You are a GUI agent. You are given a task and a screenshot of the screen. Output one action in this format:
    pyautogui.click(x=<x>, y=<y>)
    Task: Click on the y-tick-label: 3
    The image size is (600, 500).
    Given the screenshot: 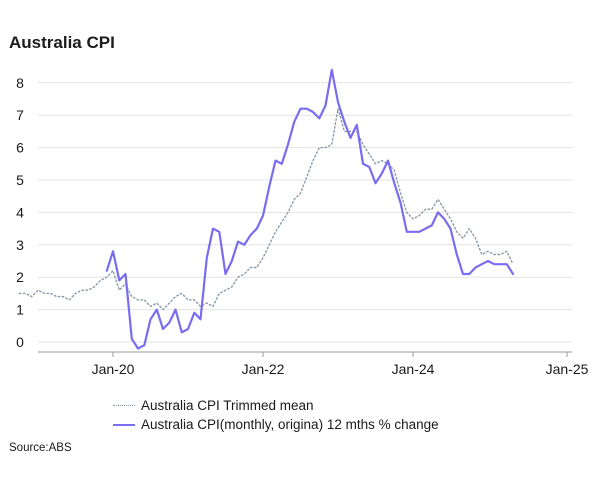 What is the action you would take?
    pyautogui.click(x=20, y=245)
    